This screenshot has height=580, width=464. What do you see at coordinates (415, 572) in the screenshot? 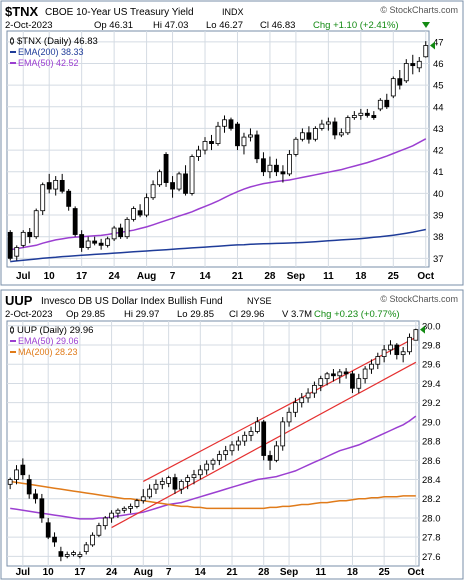
I see `uup-x-tick-label: Oct` at bounding box center [415, 572].